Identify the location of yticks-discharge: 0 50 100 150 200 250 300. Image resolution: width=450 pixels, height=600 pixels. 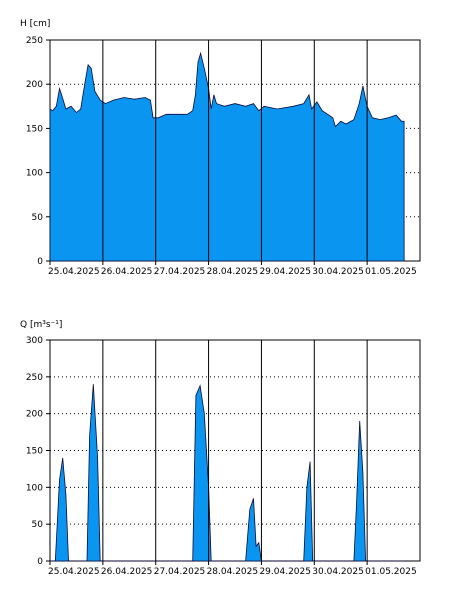
(38, 451).